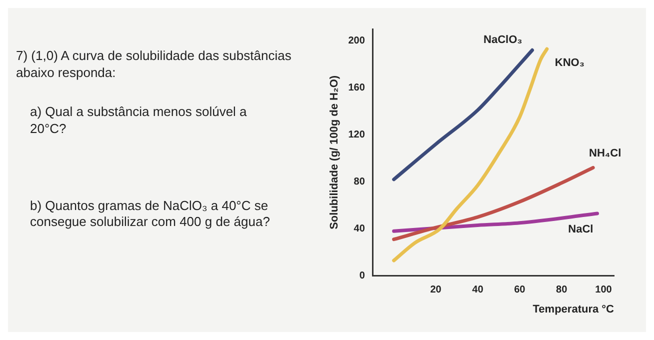 Image resolution: width=654 pixels, height=340 pixels. I want to click on x-tick-label: 60, so click(520, 290).